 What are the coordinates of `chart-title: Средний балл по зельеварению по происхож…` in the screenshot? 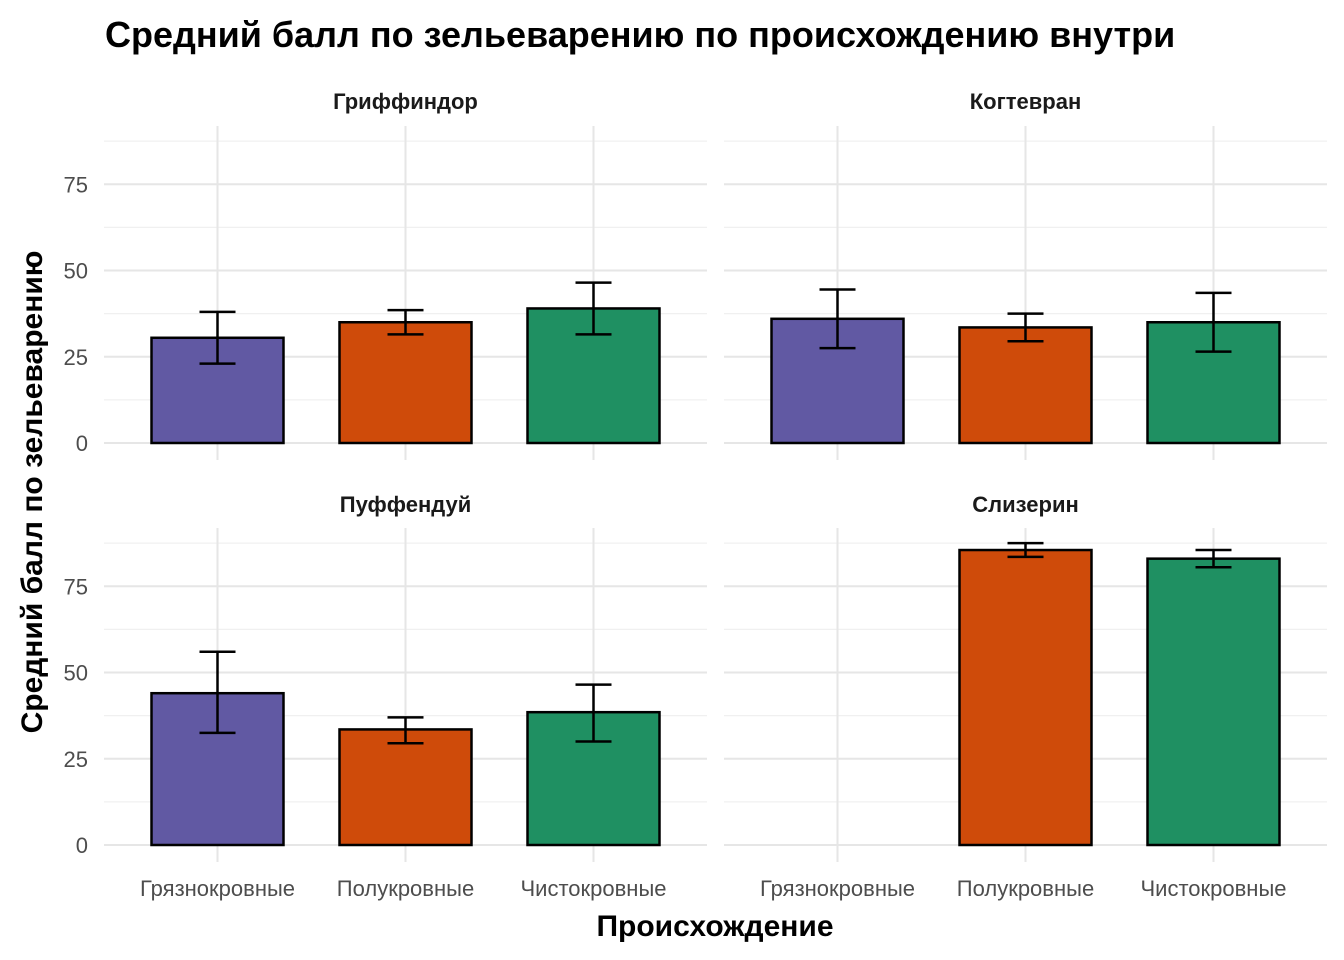 It's located at (640, 34).